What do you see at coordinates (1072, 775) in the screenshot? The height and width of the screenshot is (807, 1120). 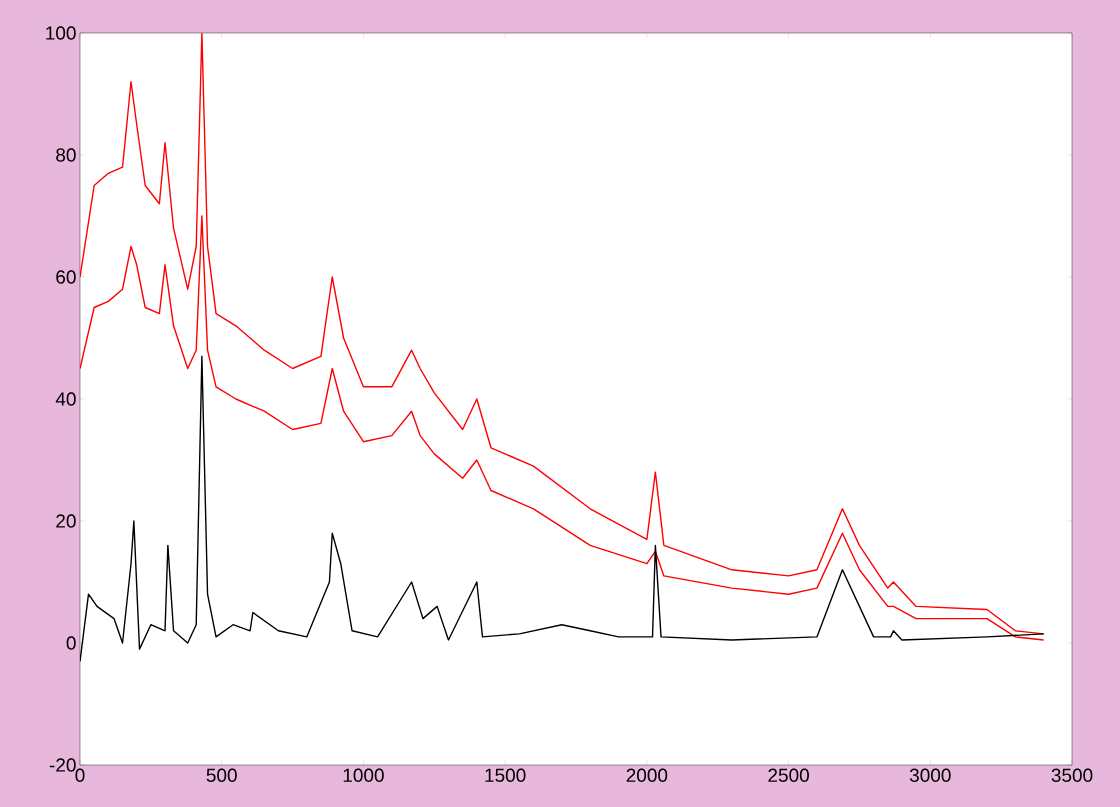 I see `x-tick-label: 3500` at bounding box center [1072, 775].